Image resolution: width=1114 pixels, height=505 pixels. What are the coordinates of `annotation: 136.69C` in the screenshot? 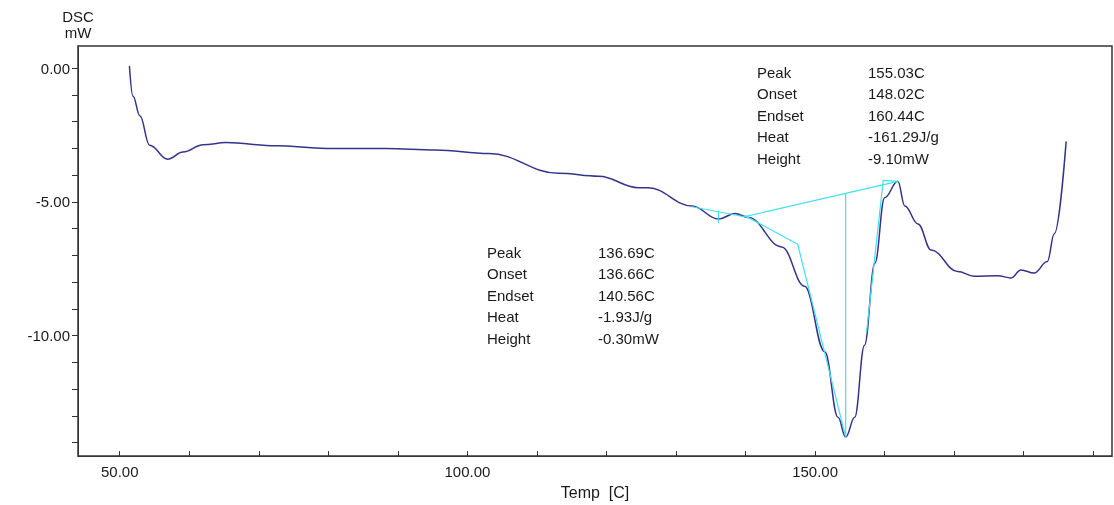 It's located at (626, 252).